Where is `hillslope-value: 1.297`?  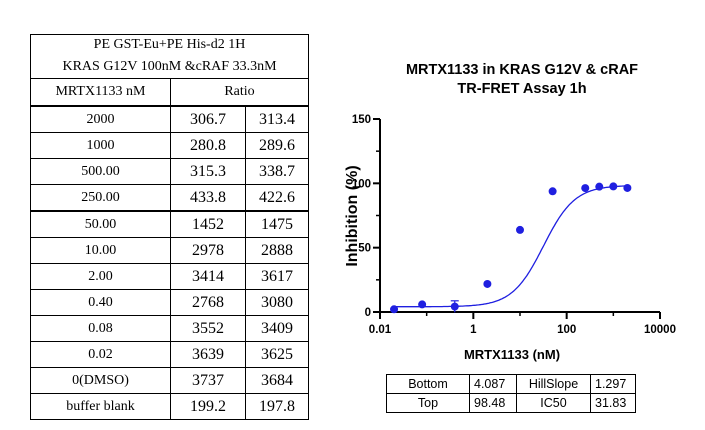 hillslope-value: 1.297 is located at coordinates (613, 384).